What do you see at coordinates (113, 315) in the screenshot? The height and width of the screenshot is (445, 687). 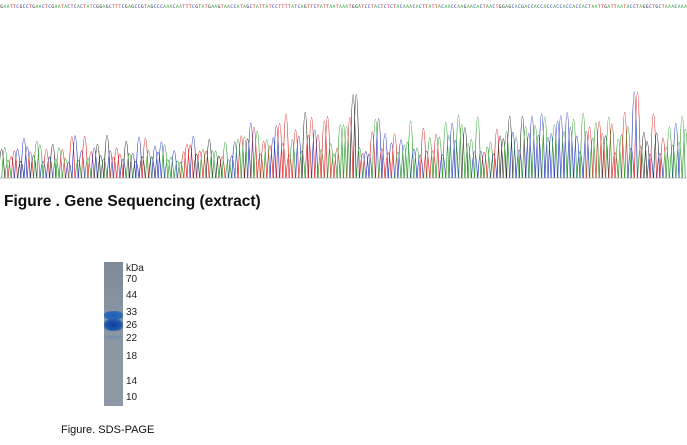 I see `protein-band-upper` at bounding box center [113, 315].